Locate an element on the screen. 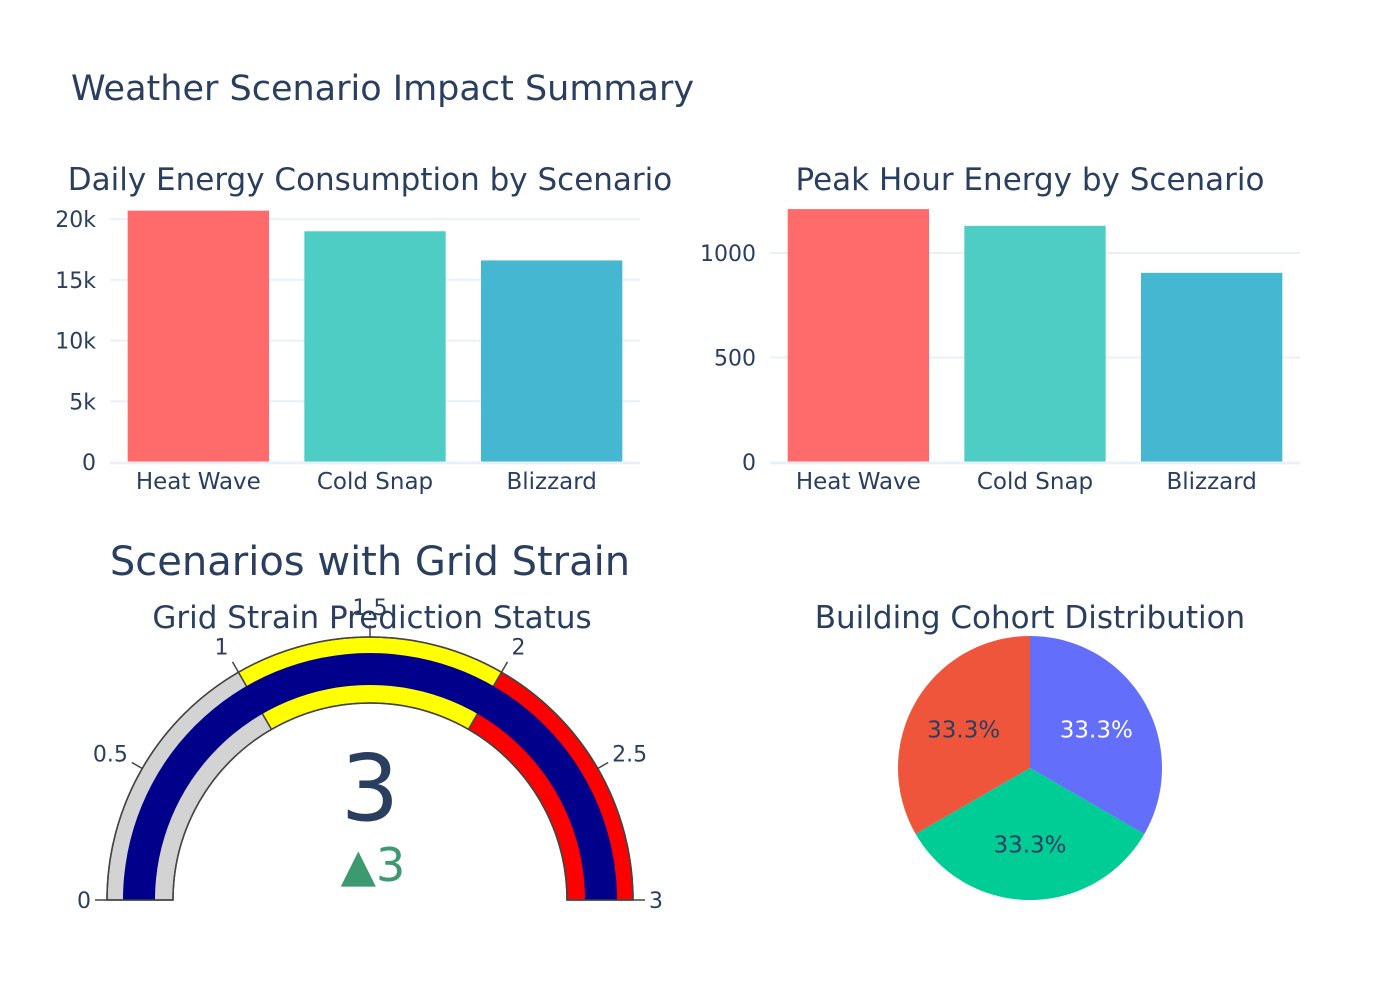 The height and width of the screenshot is (1000, 1400). peak-hour-chart-title: Peak Hour Energy by Scenario is located at coordinates (1029, 180).